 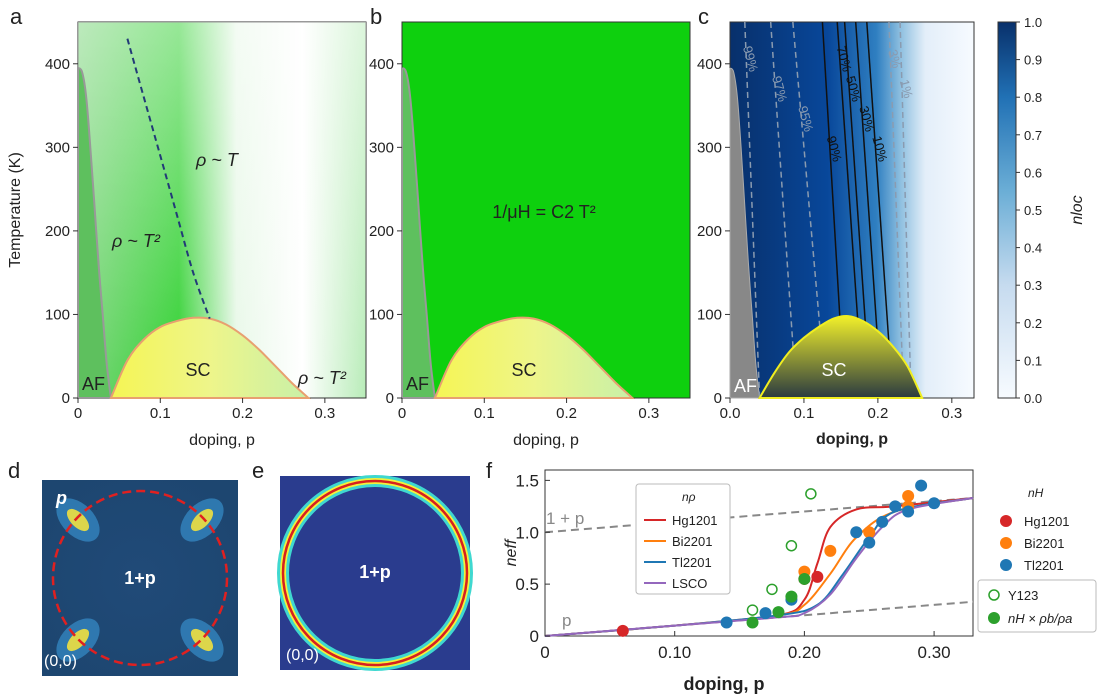 I want to click on contour-label: 3%, so click(x=894, y=59).